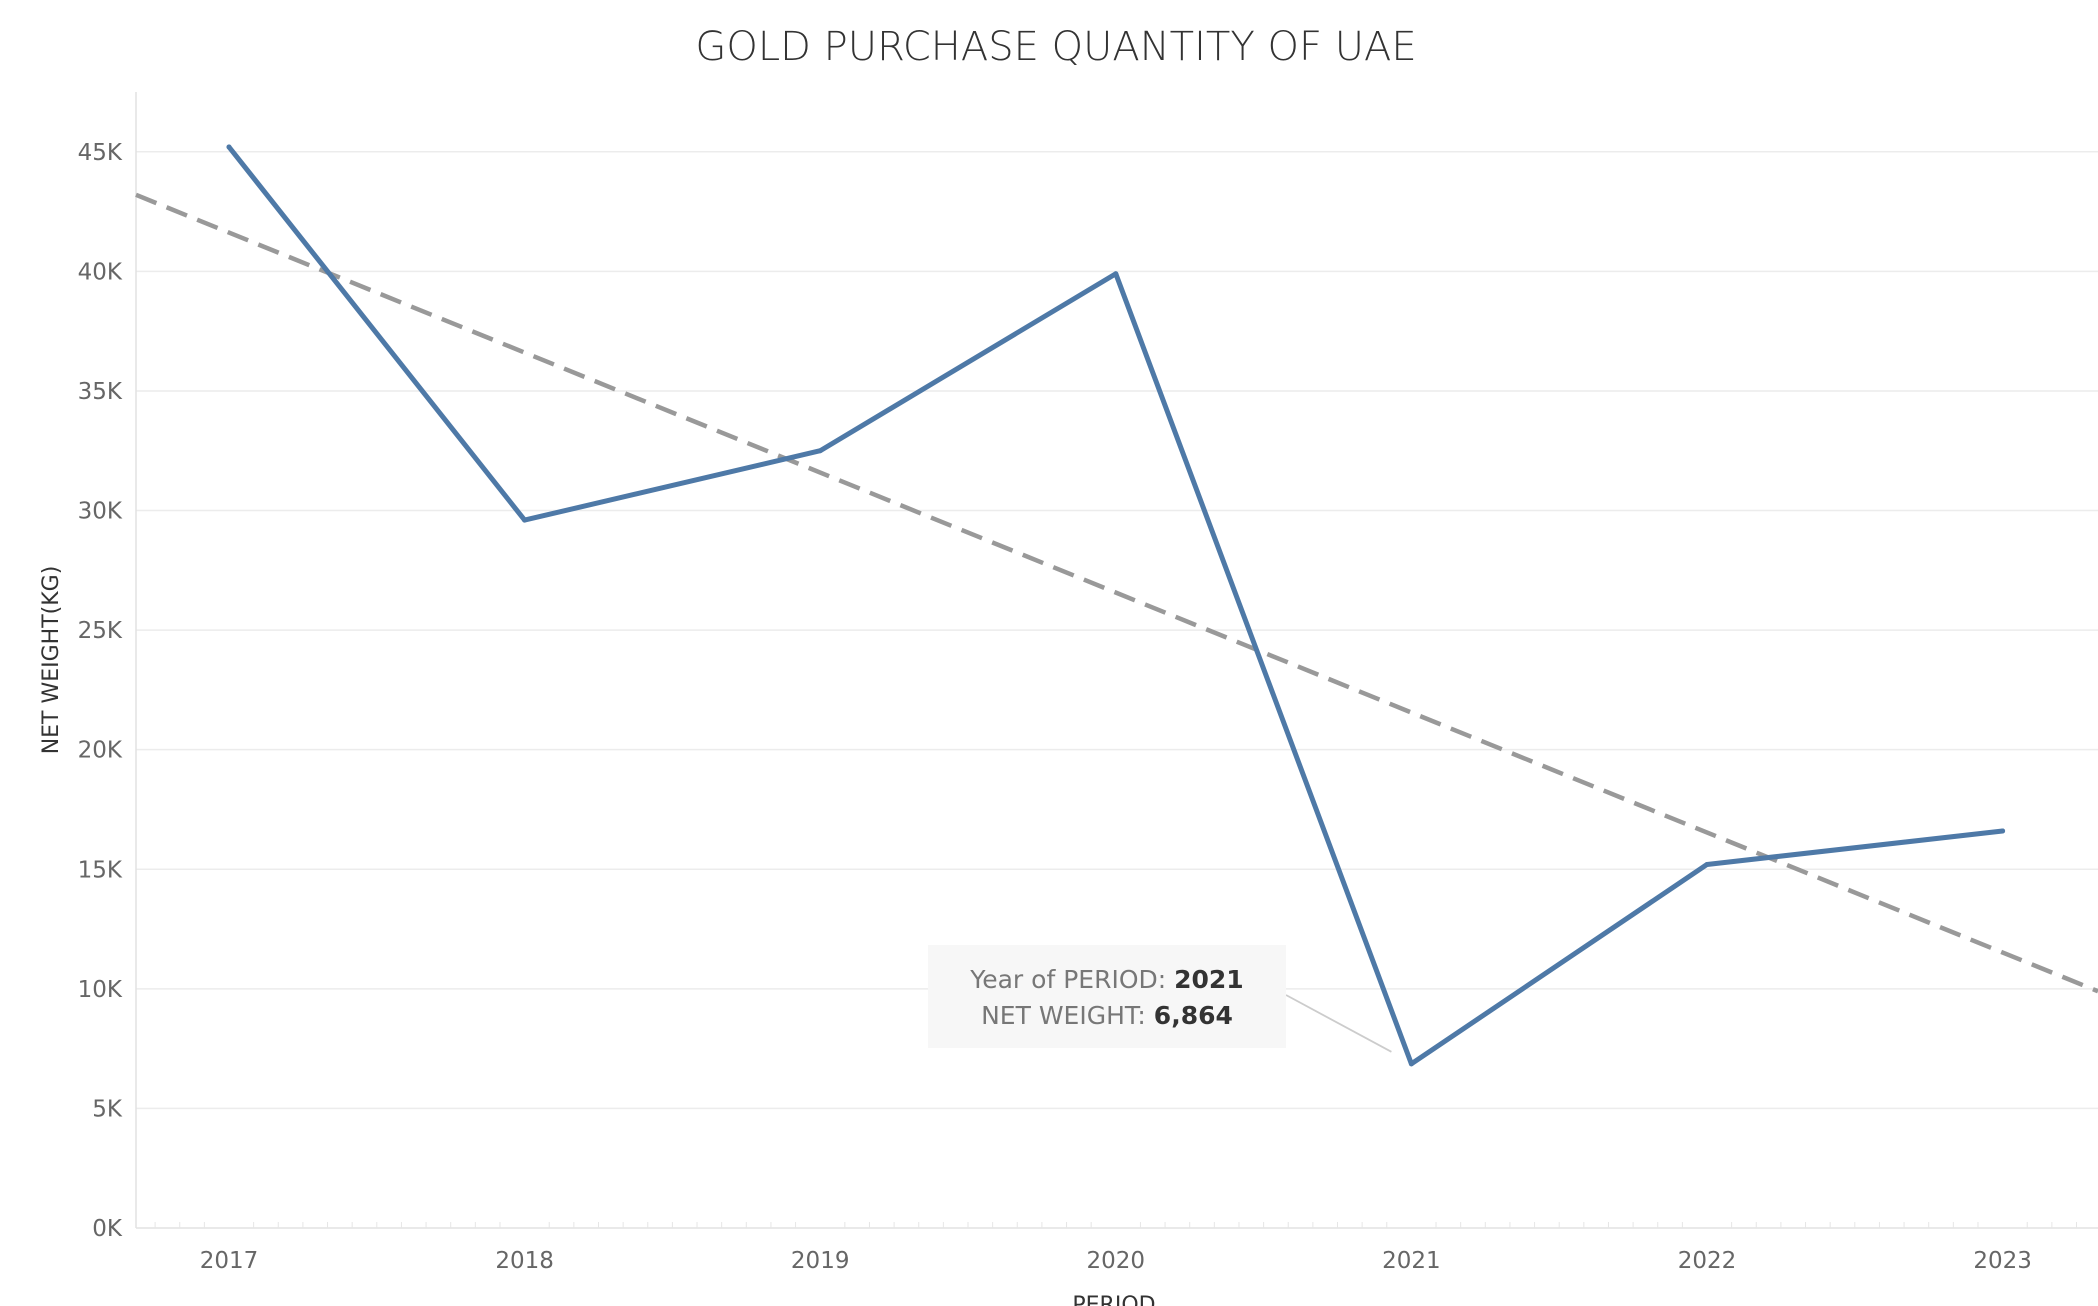 This screenshot has width=2098, height=1306. I want to click on y-tick-label: 0K, so click(107, 1229).